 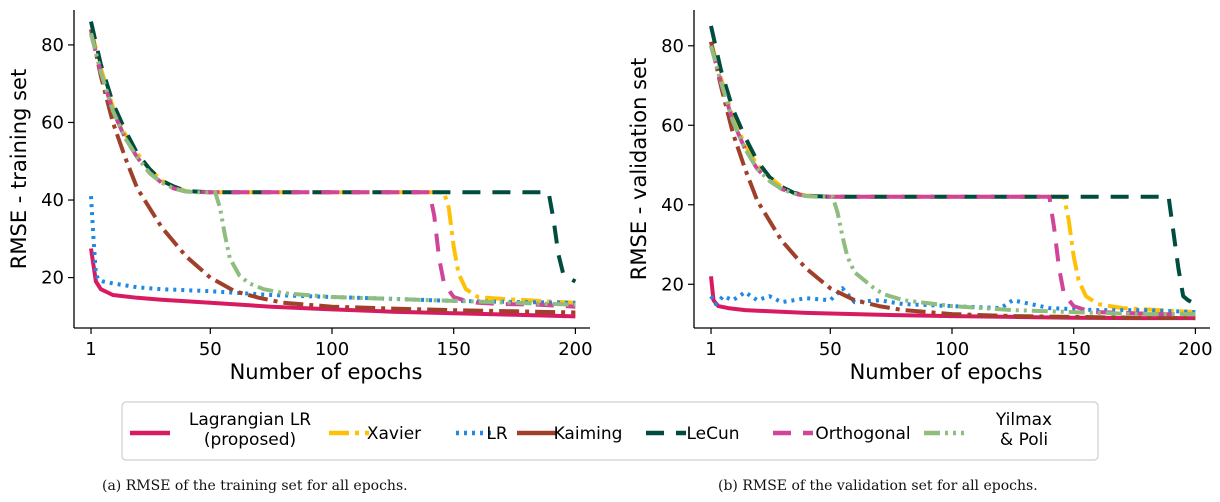 I want to click on legend-label-7: Yilmax, so click(x=1023, y=420).